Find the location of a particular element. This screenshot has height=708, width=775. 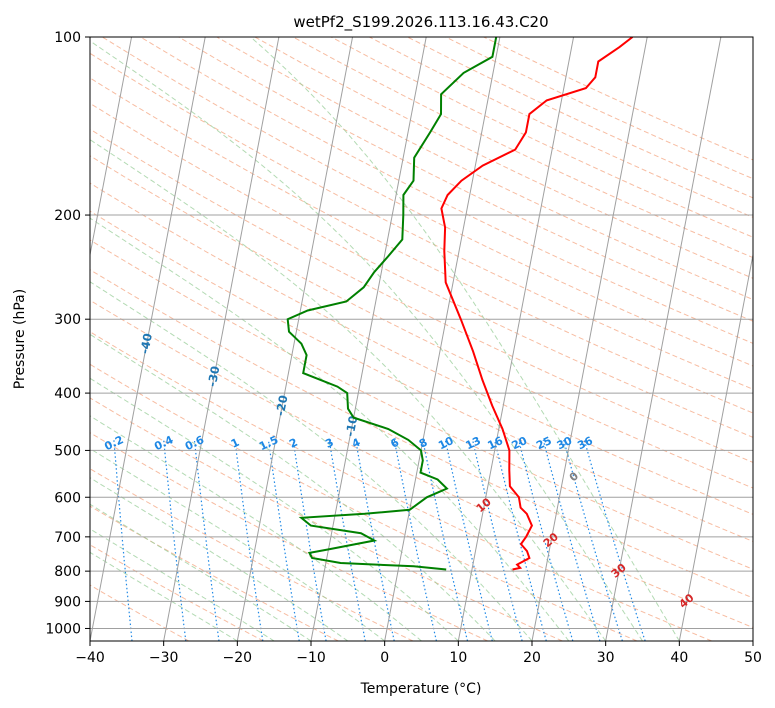

x-tick-label: −10 is located at coordinates (311, 658).